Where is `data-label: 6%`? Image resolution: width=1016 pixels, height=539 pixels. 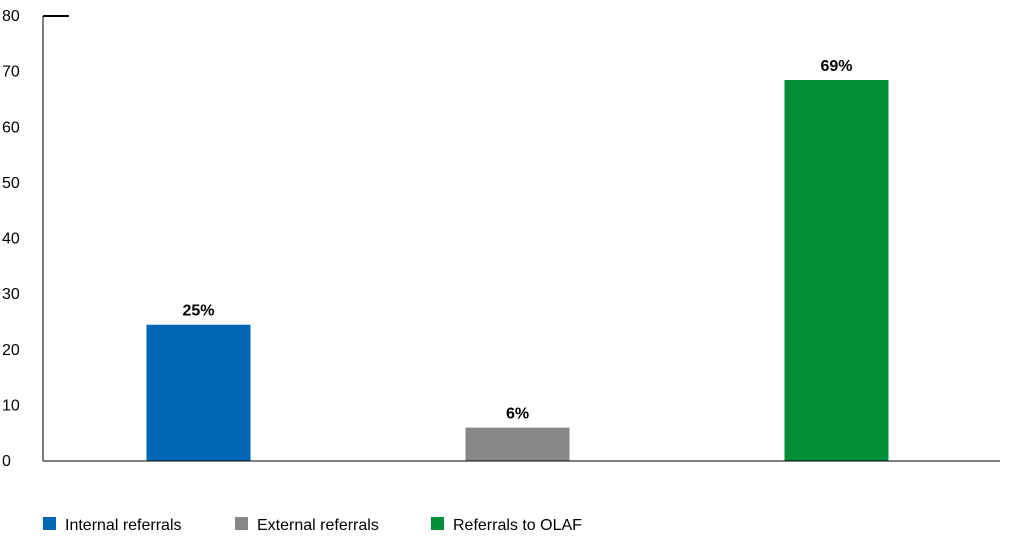
data-label: 6% is located at coordinates (517, 414).